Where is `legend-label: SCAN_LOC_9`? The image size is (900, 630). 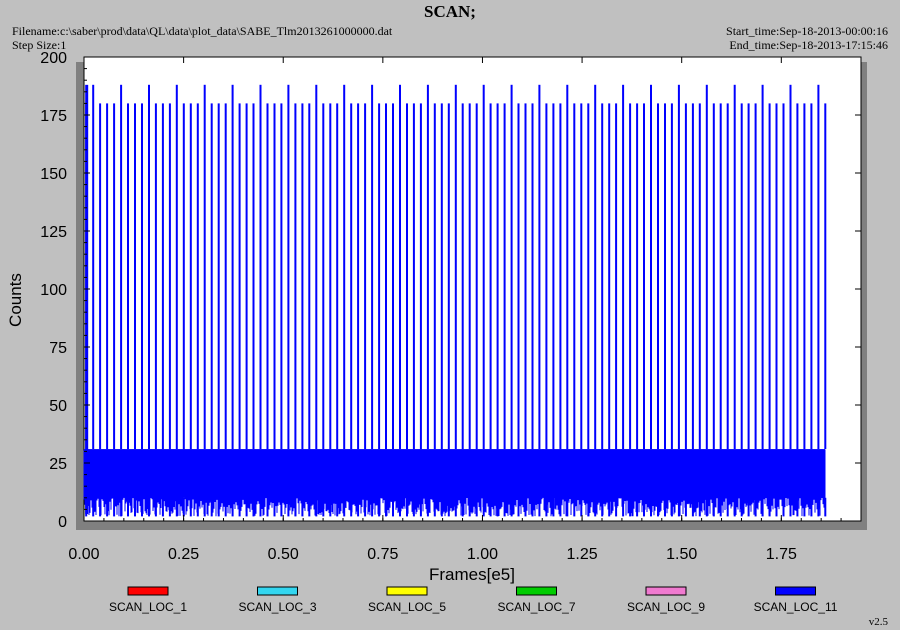
legend-label: SCAN_LOC_9 is located at coordinates (666, 607).